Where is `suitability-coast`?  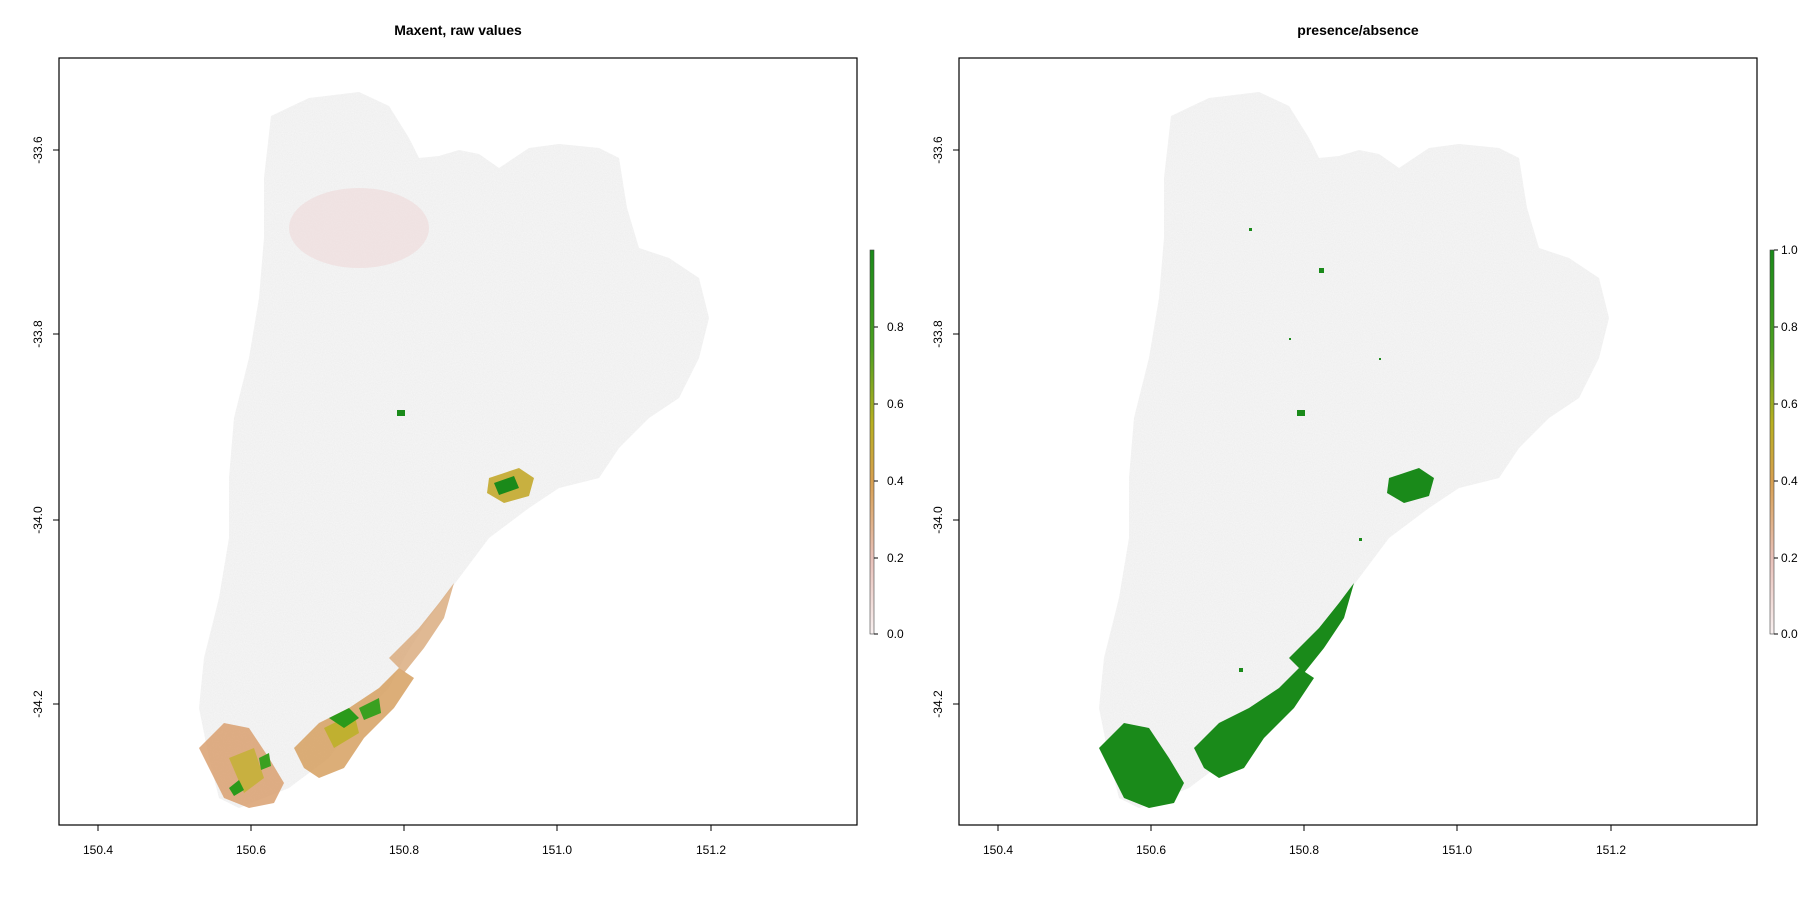
suitability-coast is located at coordinates (326, 695).